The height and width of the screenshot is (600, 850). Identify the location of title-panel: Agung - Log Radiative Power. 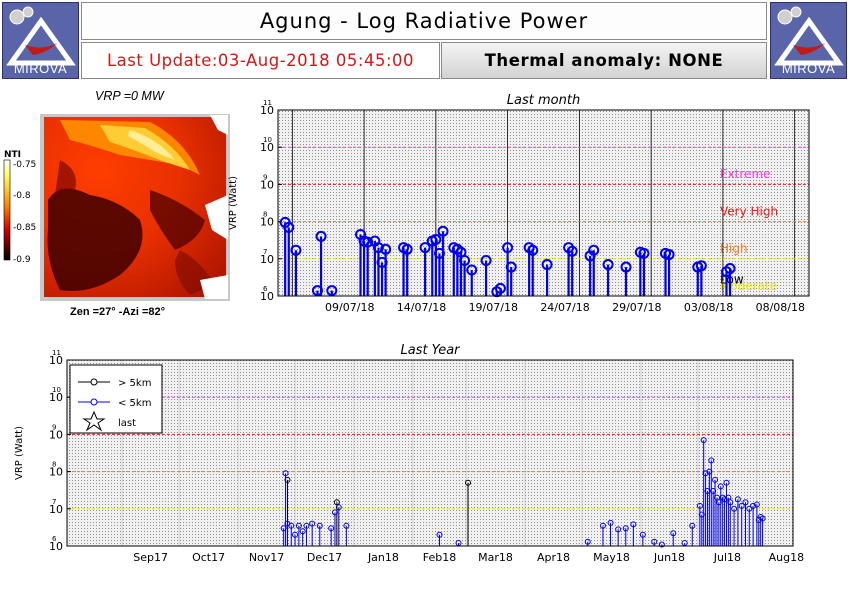
(424, 21).